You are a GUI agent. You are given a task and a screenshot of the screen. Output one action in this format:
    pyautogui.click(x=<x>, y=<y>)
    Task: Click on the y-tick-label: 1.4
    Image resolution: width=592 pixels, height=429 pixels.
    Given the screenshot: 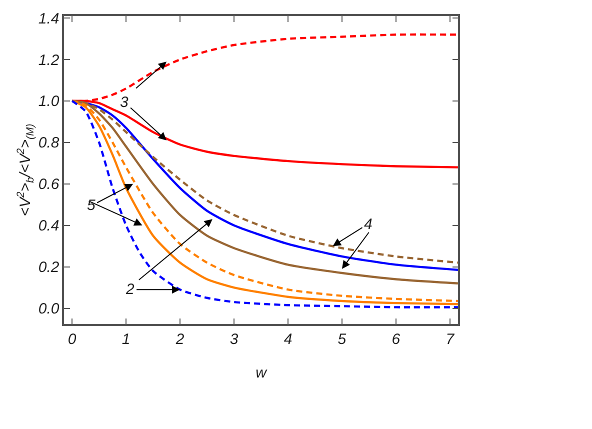 What is the action you would take?
    pyautogui.click(x=49, y=19)
    